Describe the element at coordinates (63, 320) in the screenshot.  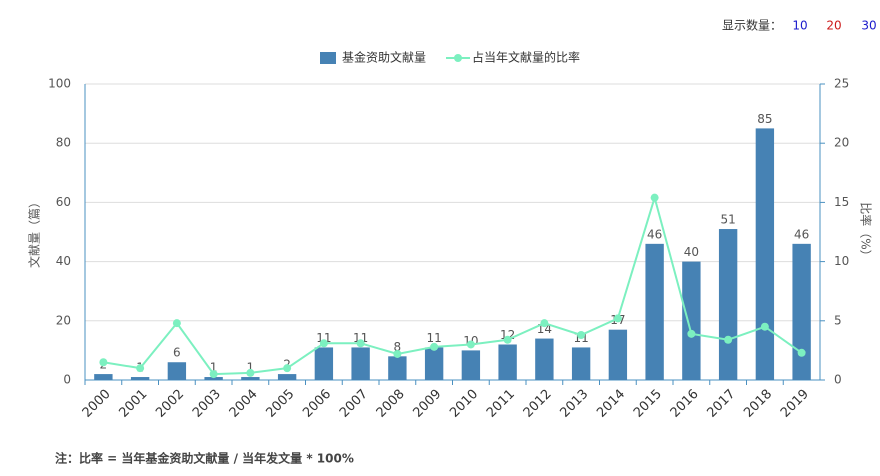
I see `y-tick-label: 20` at that location.